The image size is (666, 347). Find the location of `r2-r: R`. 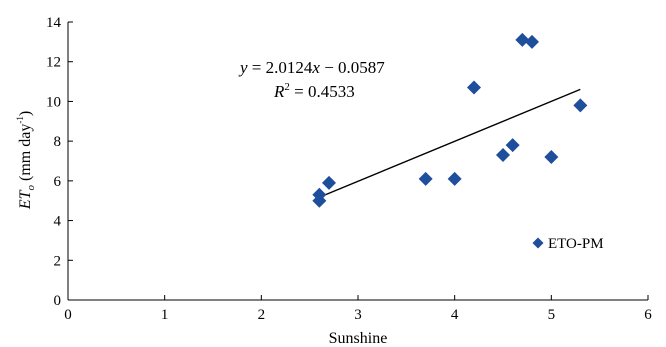

r2-r: R is located at coordinates (279, 91).